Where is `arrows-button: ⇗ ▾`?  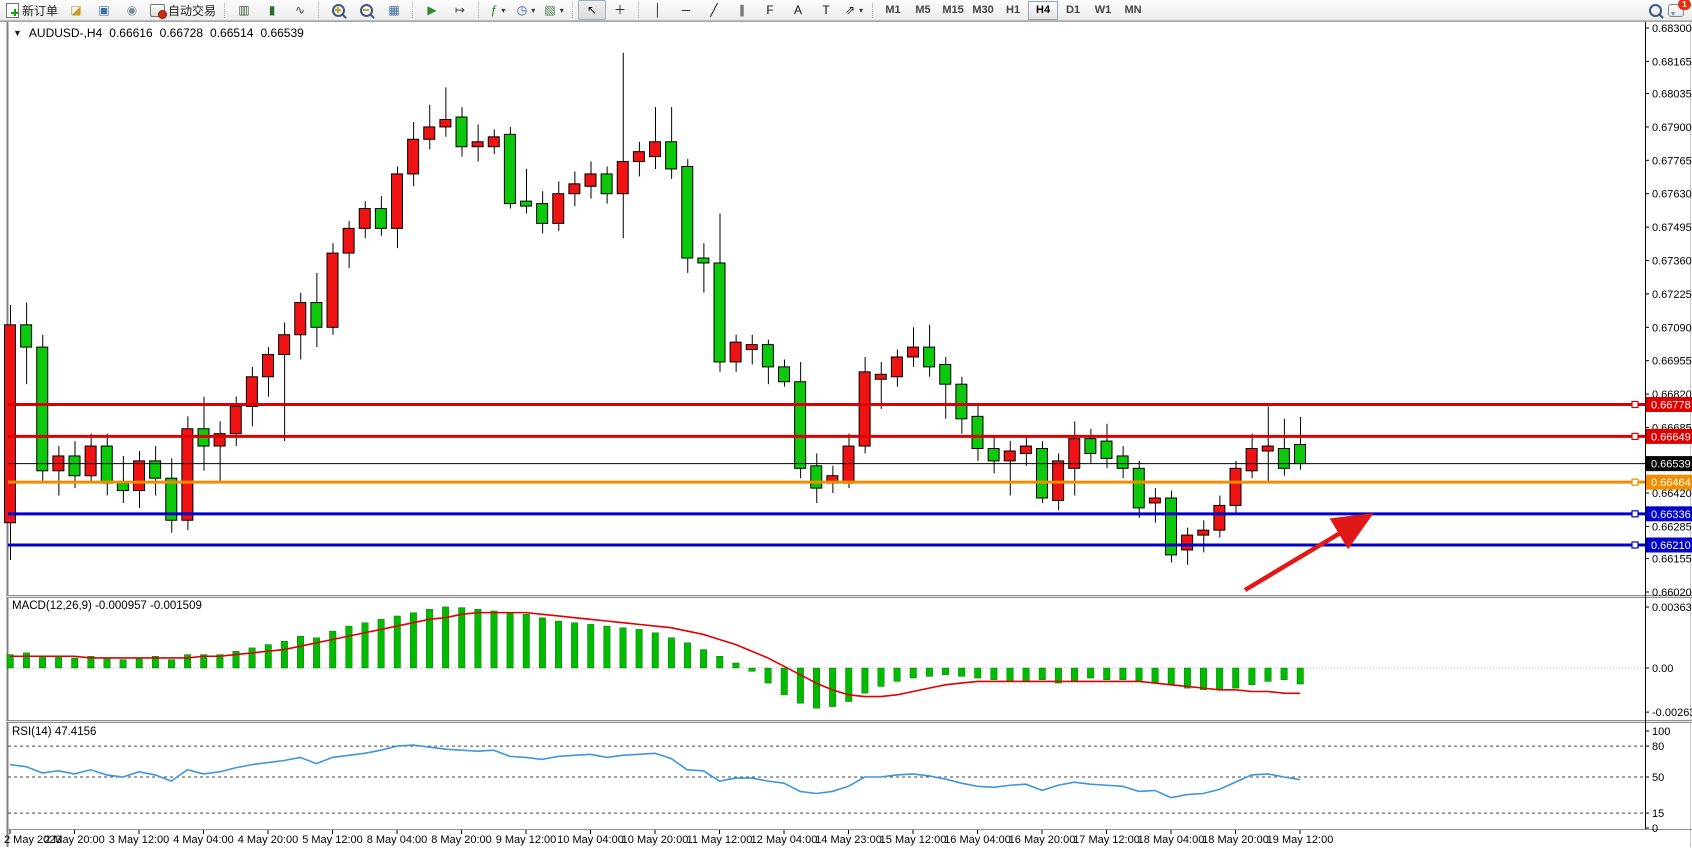
arrows-button: ⇗ ▾ is located at coordinates (854, 10).